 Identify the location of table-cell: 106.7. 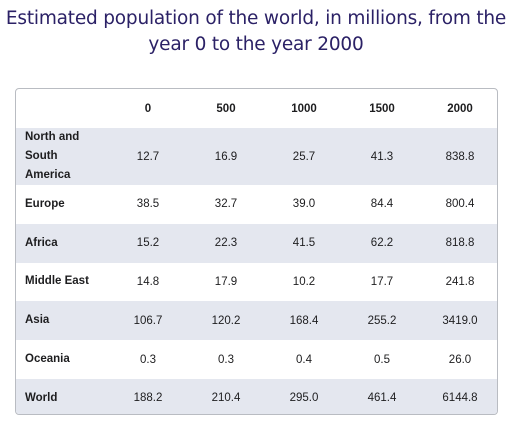
(148, 321).